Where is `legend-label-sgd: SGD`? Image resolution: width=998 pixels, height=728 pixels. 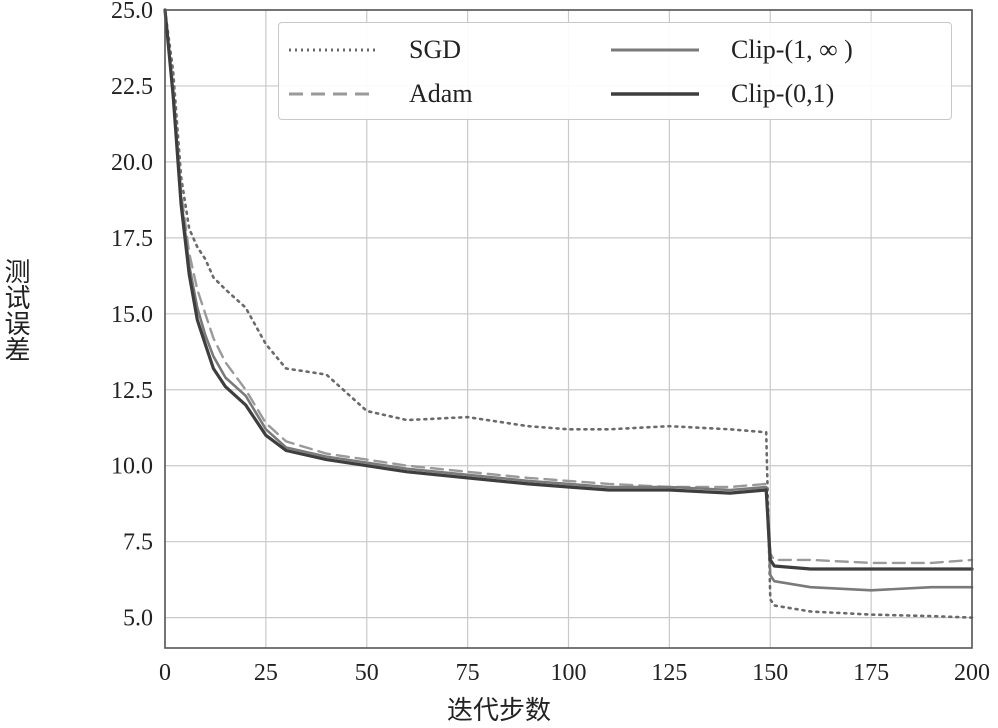
legend-label-sgd: SGD is located at coordinates (435, 49).